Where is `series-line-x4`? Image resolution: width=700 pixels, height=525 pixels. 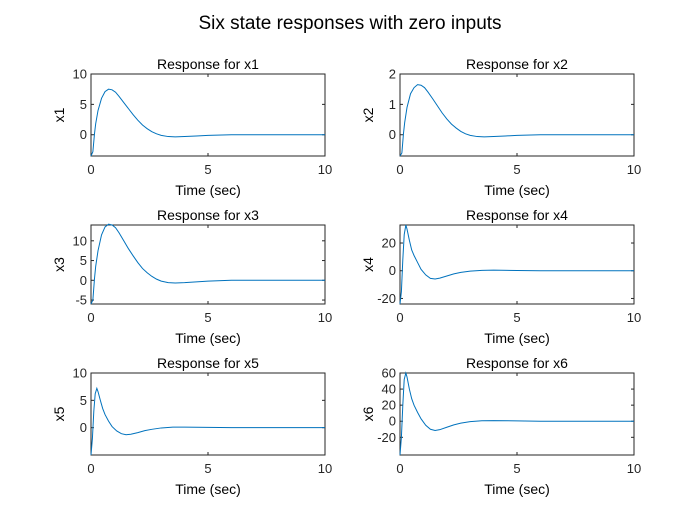
series-line-x4 is located at coordinates (516, 264).